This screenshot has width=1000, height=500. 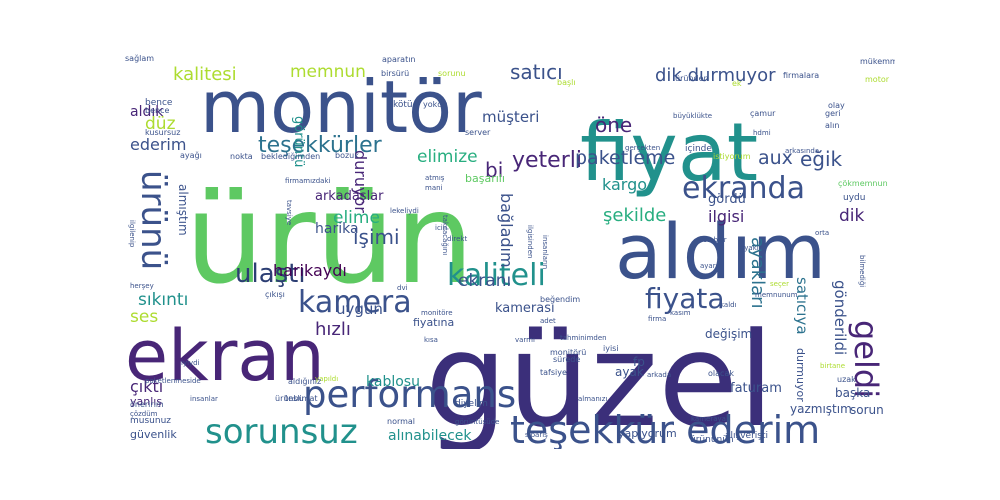 I want to click on cloud-word: fp, so click(x=639, y=362).